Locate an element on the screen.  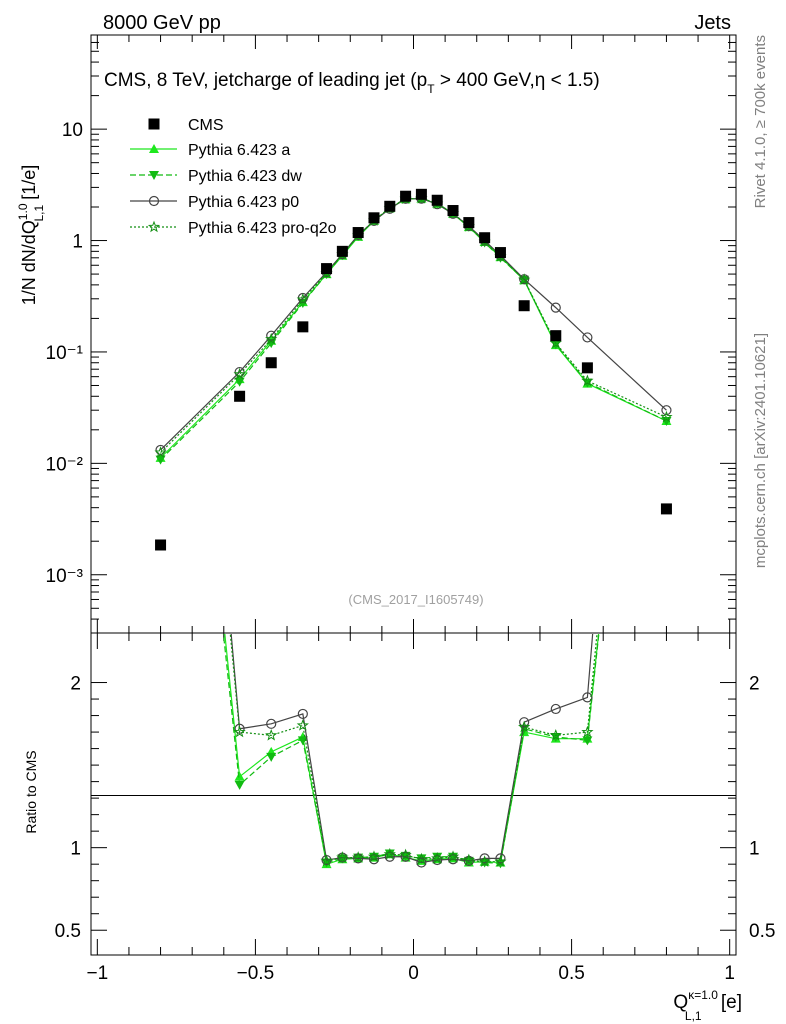
y-tick-label: 1 is located at coordinates (77, 242).